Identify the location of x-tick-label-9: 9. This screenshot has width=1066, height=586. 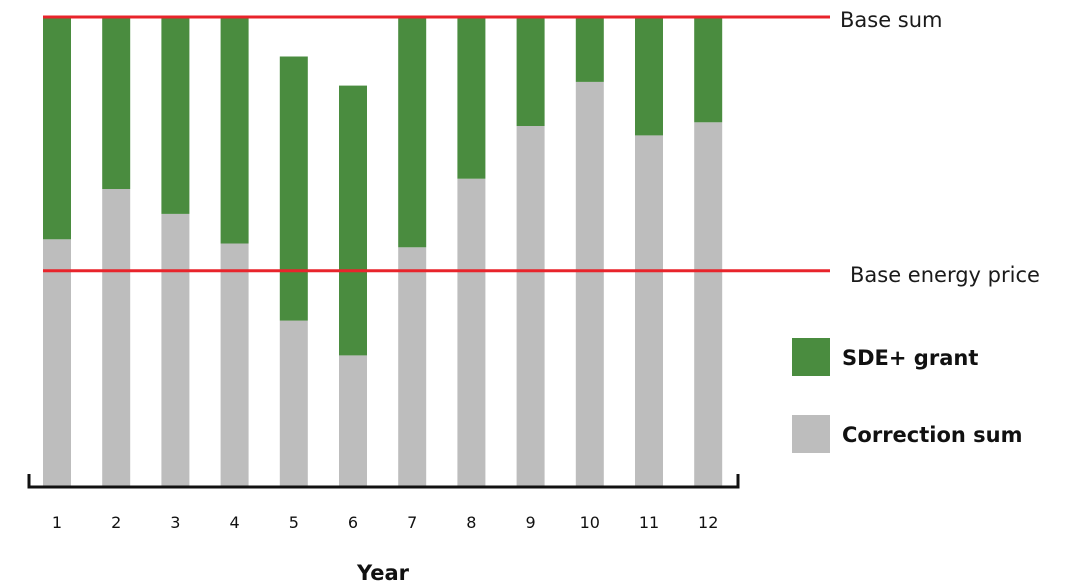
(531, 522).